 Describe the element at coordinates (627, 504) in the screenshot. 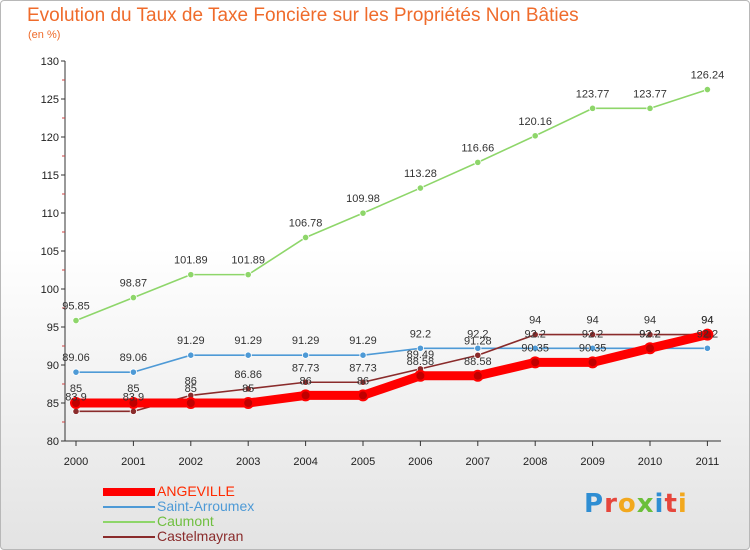

I see `logo-letter: o` at that location.